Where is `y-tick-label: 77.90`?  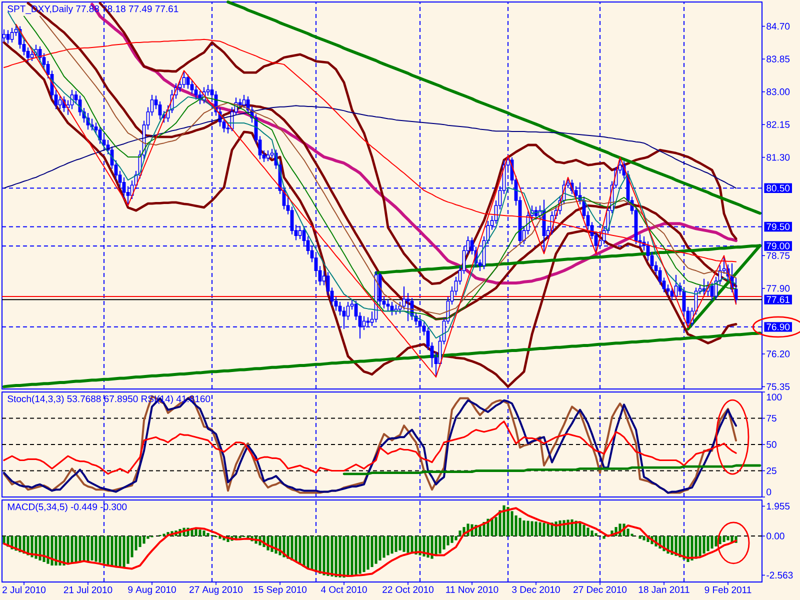 y-tick-label: 77.90 is located at coordinates (778, 288).